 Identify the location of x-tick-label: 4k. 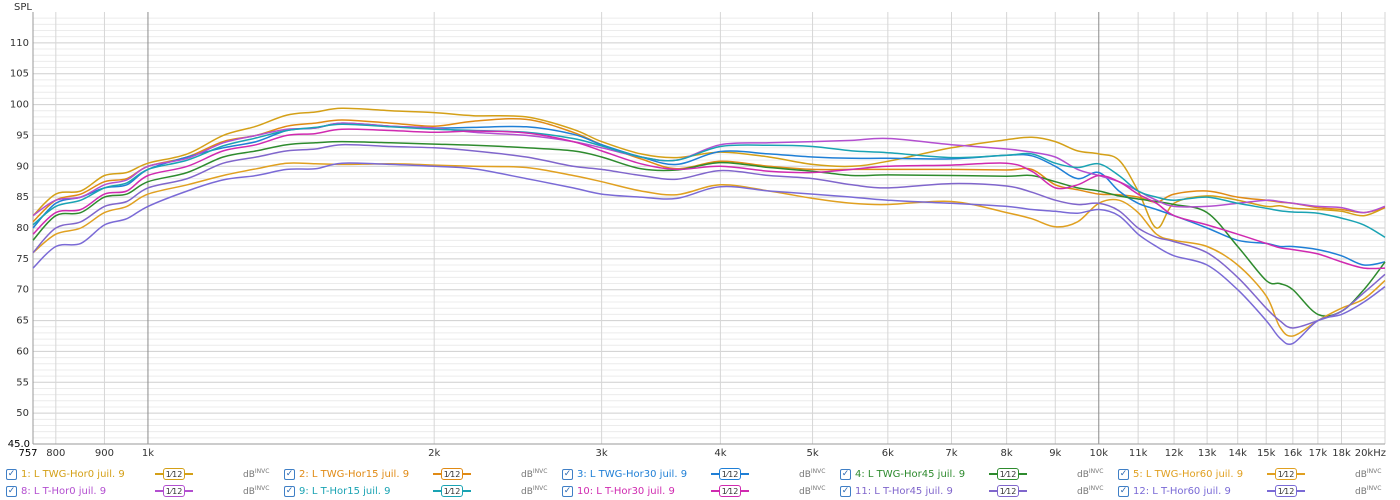
(720, 453).